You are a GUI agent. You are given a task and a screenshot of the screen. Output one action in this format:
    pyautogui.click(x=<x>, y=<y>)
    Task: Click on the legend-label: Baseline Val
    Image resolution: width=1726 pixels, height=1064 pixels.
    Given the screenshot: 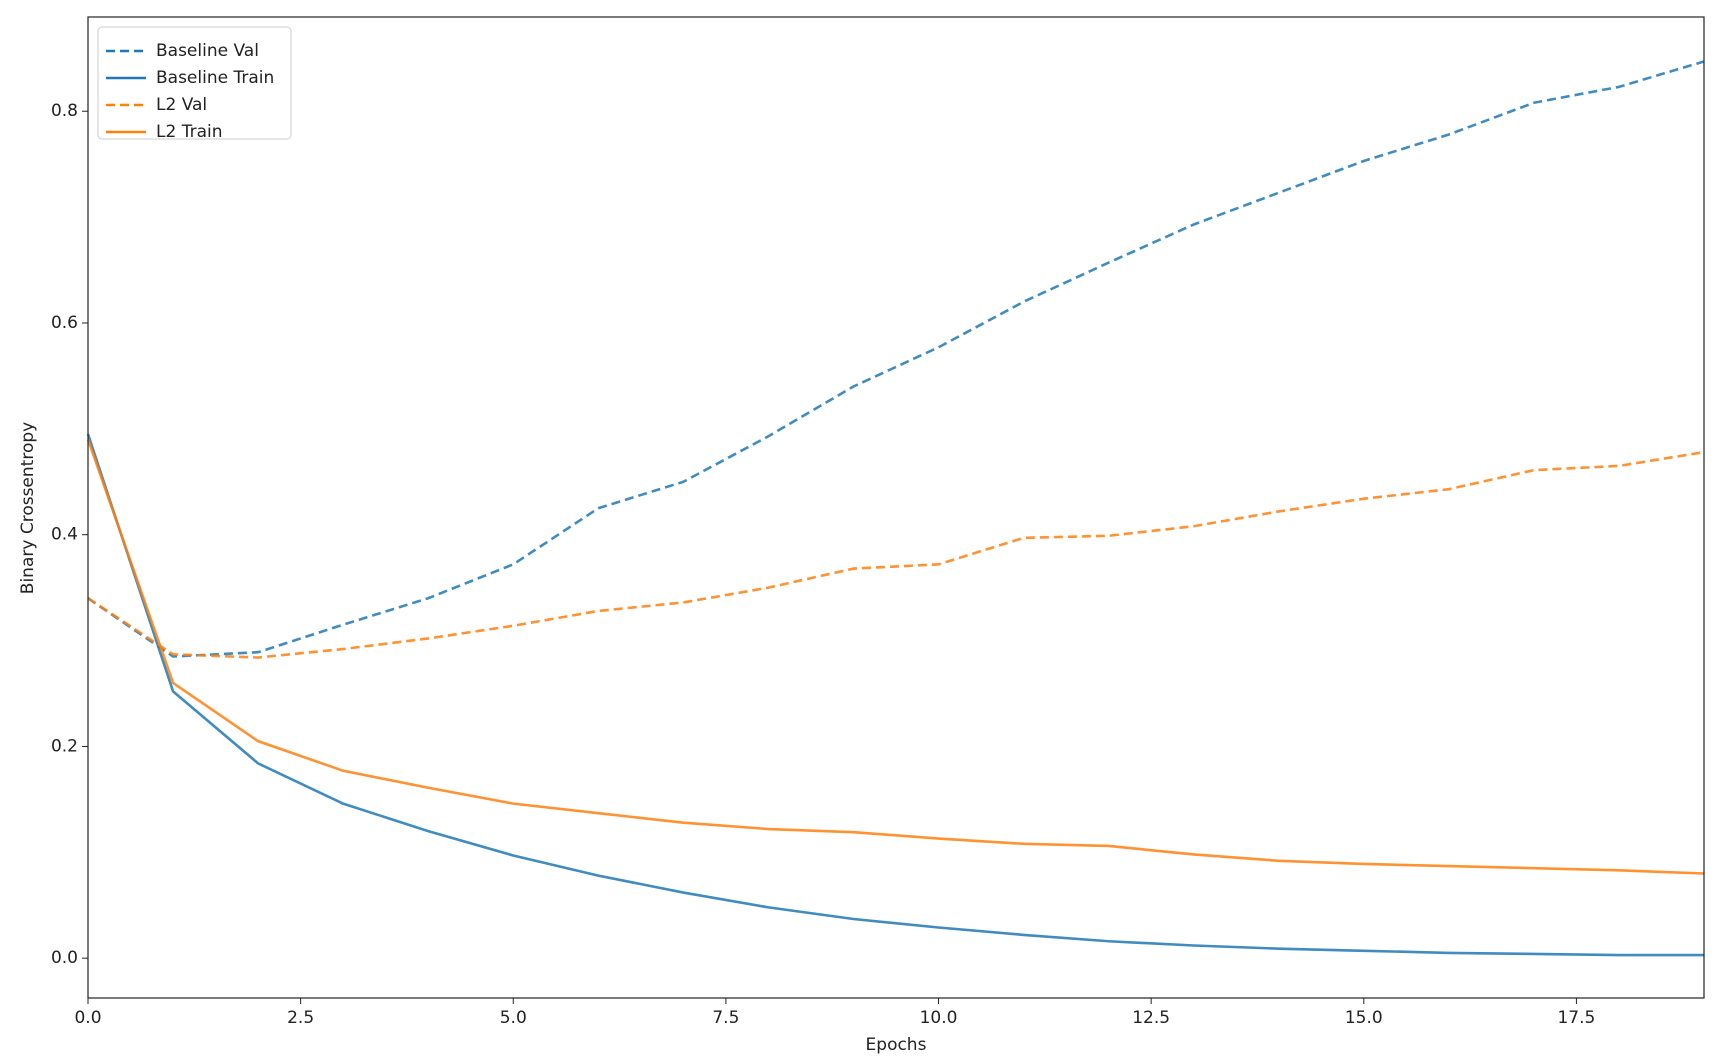 What is the action you would take?
    pyautogui.click(x=207, y=51)
    